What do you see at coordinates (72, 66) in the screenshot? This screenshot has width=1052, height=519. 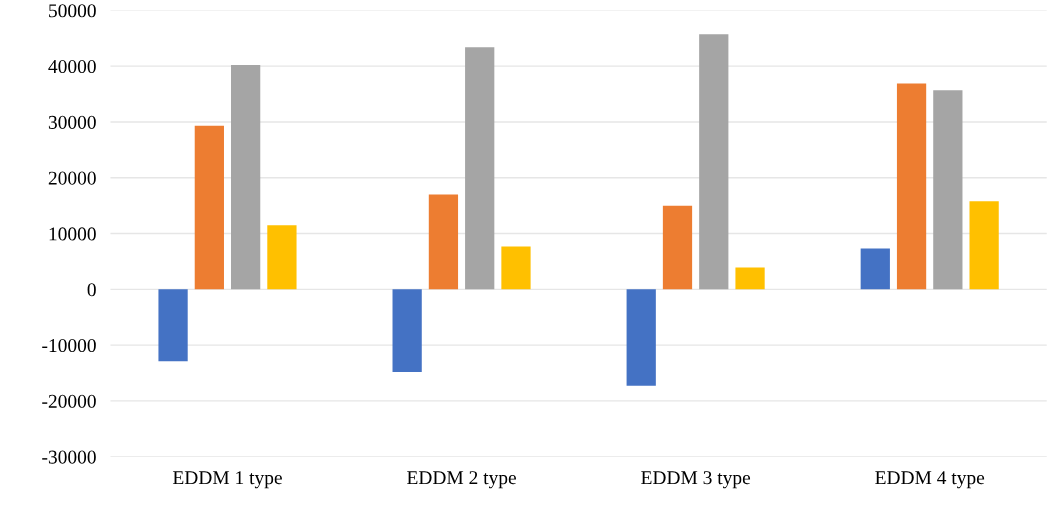 I see `y-tick-label: 40000` at bounding box center [72, 66].